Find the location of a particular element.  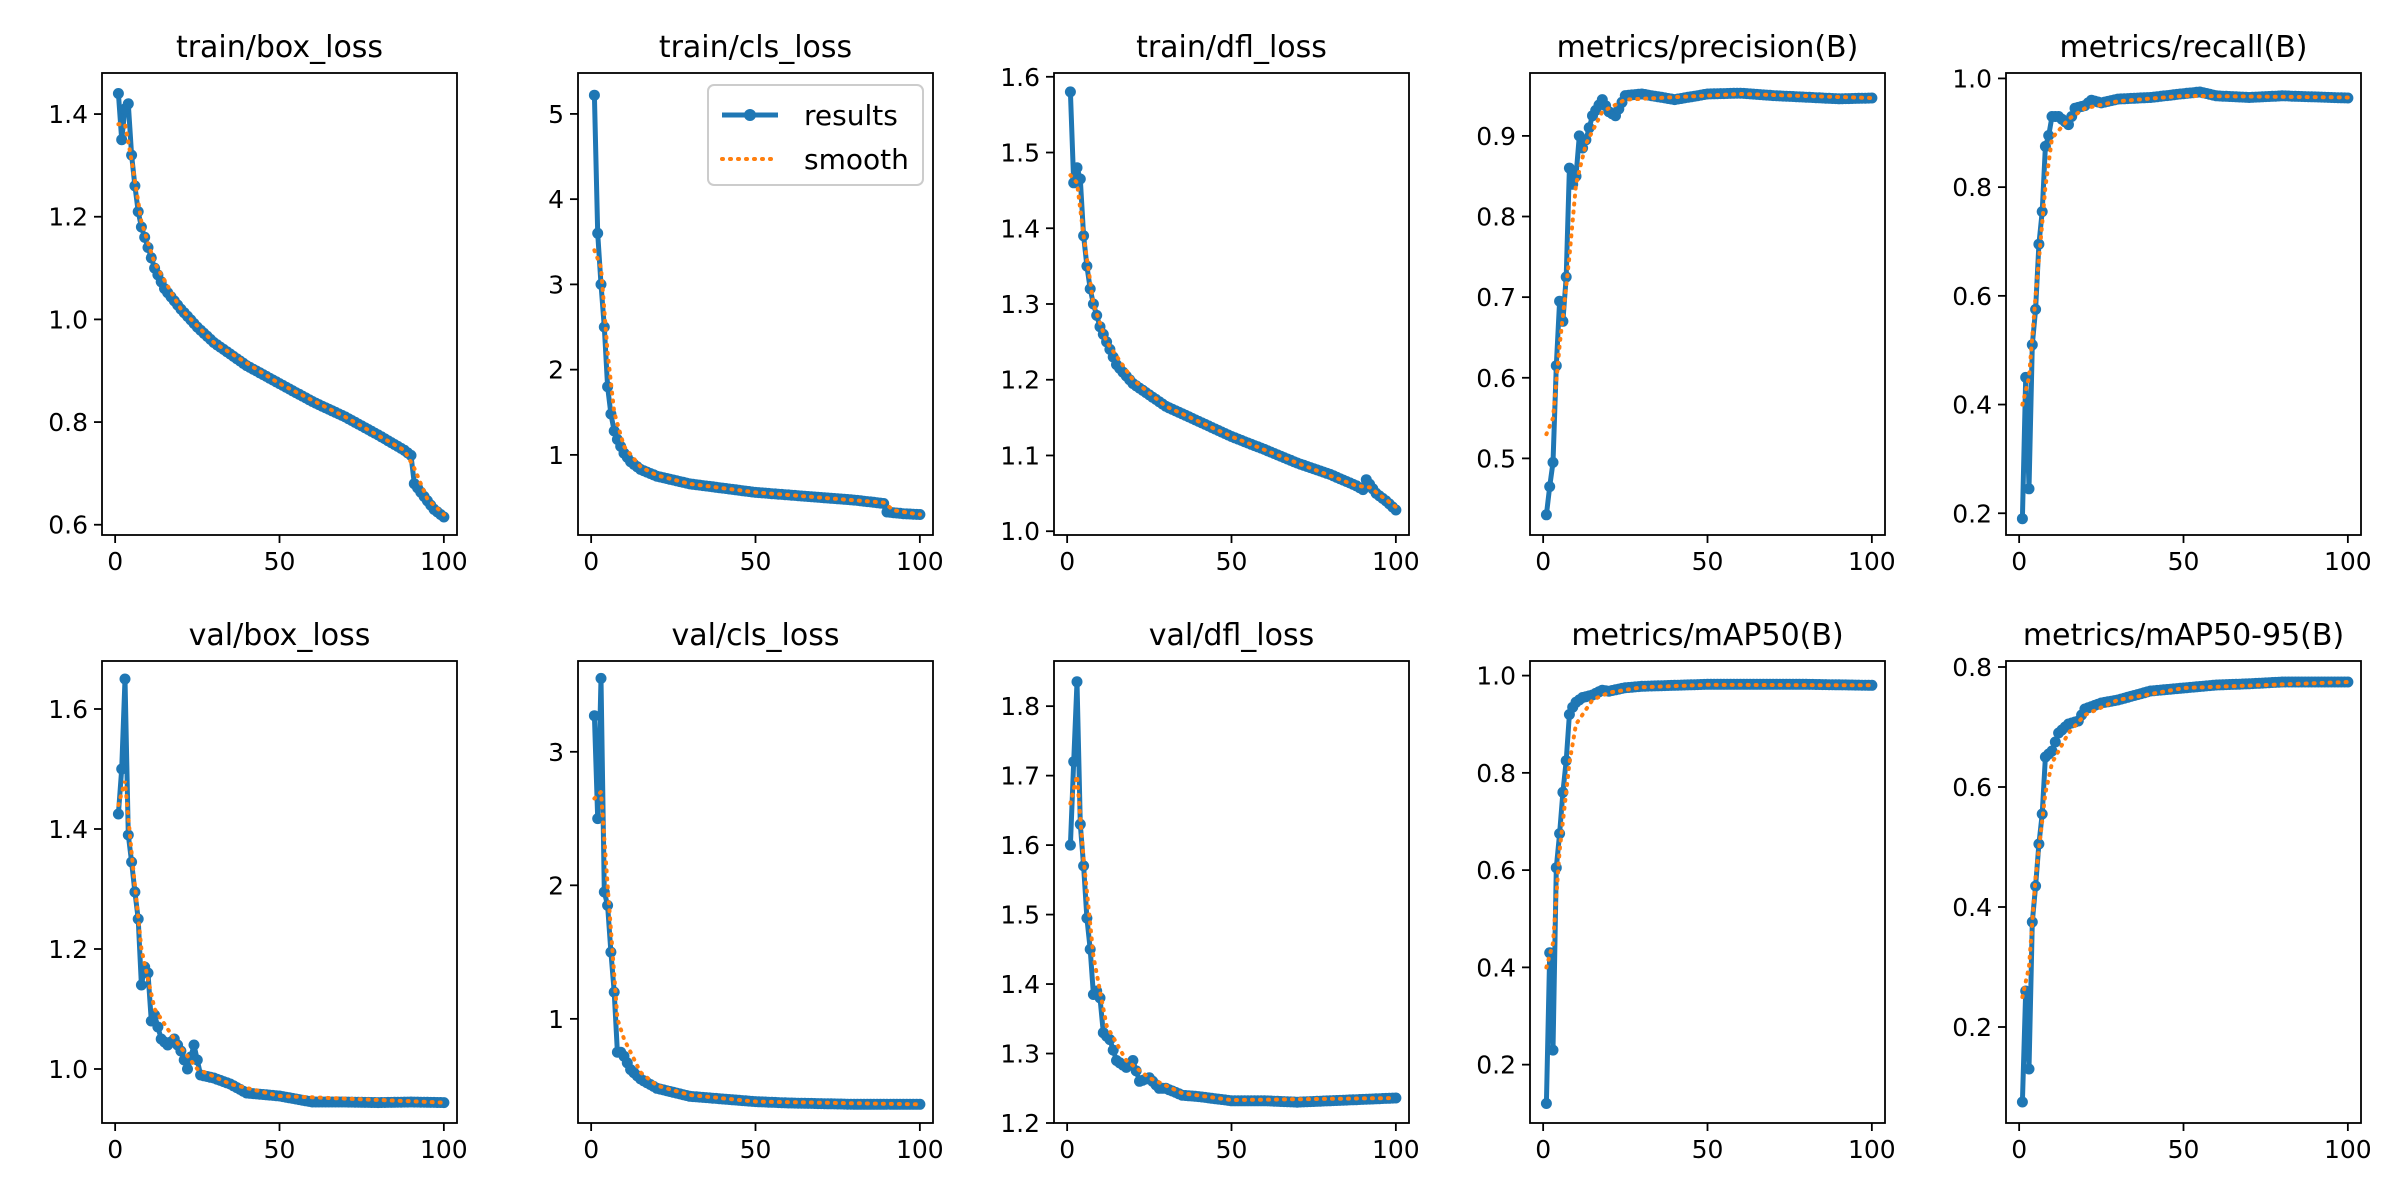

panel-title-val-box-loss: val/box_loss is located at coordinates (280, 635).